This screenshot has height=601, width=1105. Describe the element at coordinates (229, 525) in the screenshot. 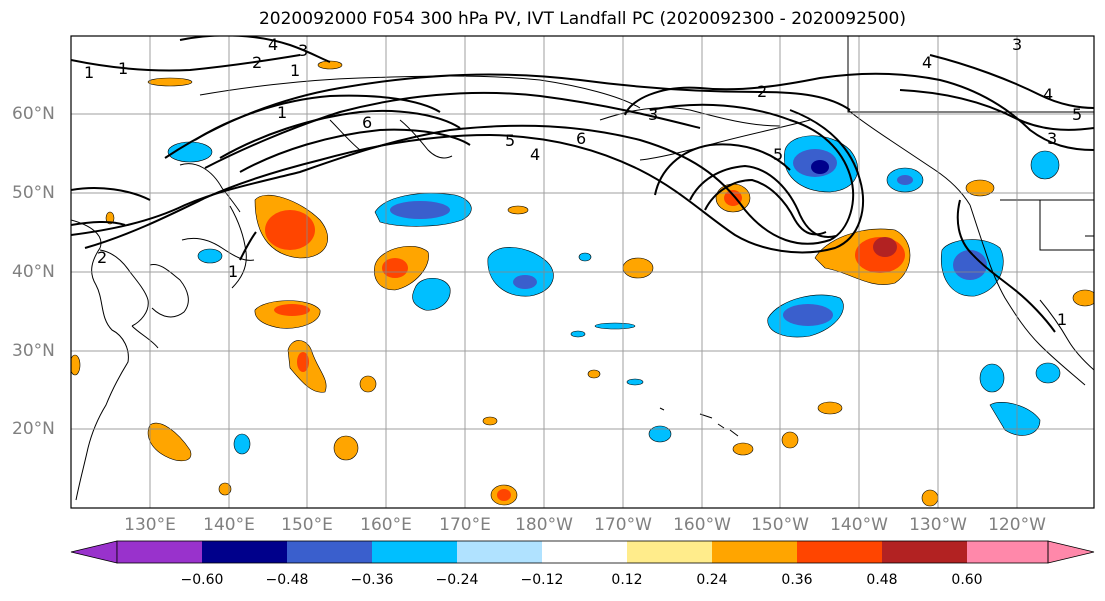

I see `lon-label: 140°E` at that location.